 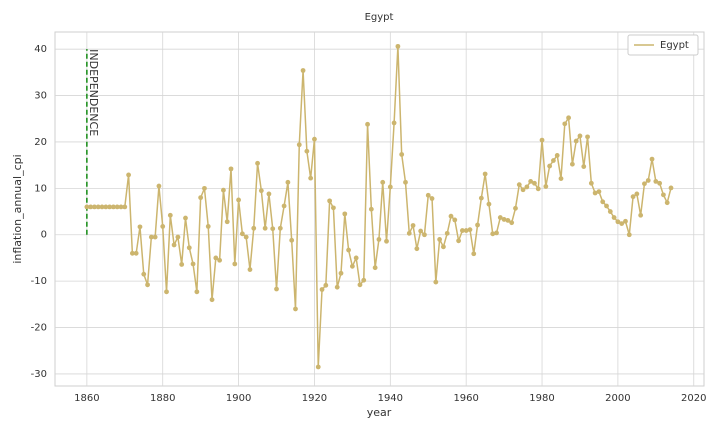 I want to click on y-tick-label: 40, so click(x=40, y=49).